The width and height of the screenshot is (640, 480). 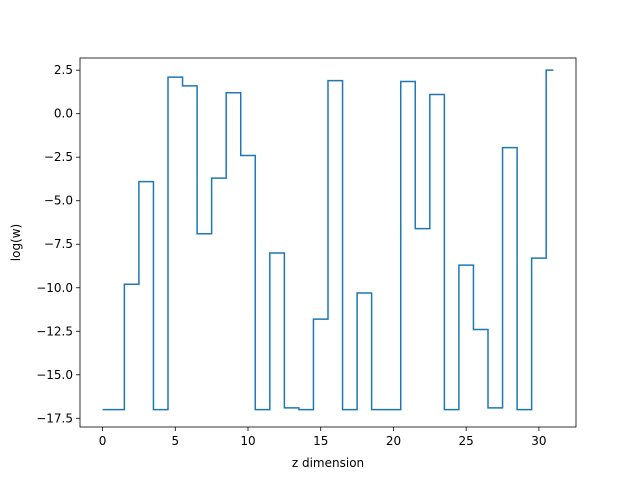 I want to click on y-tick-label: 0.0, so click(x=63, y=114).